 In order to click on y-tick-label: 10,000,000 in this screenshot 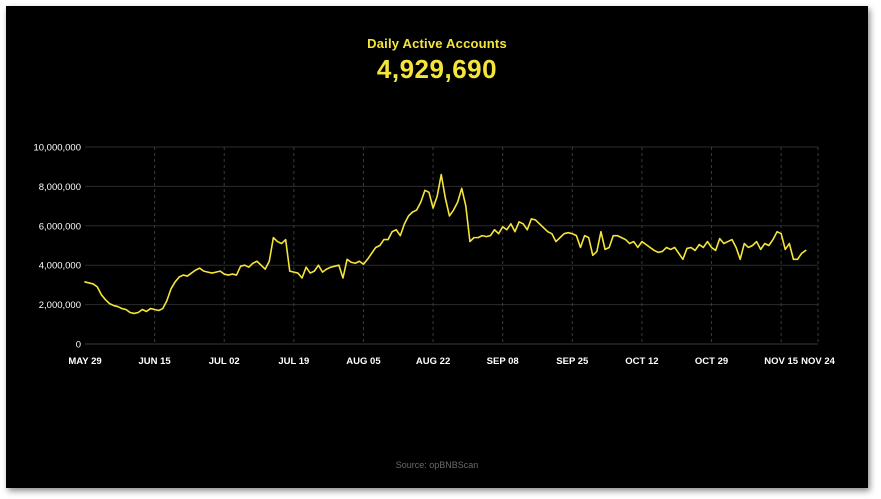, I will do `click(57, 148)`.